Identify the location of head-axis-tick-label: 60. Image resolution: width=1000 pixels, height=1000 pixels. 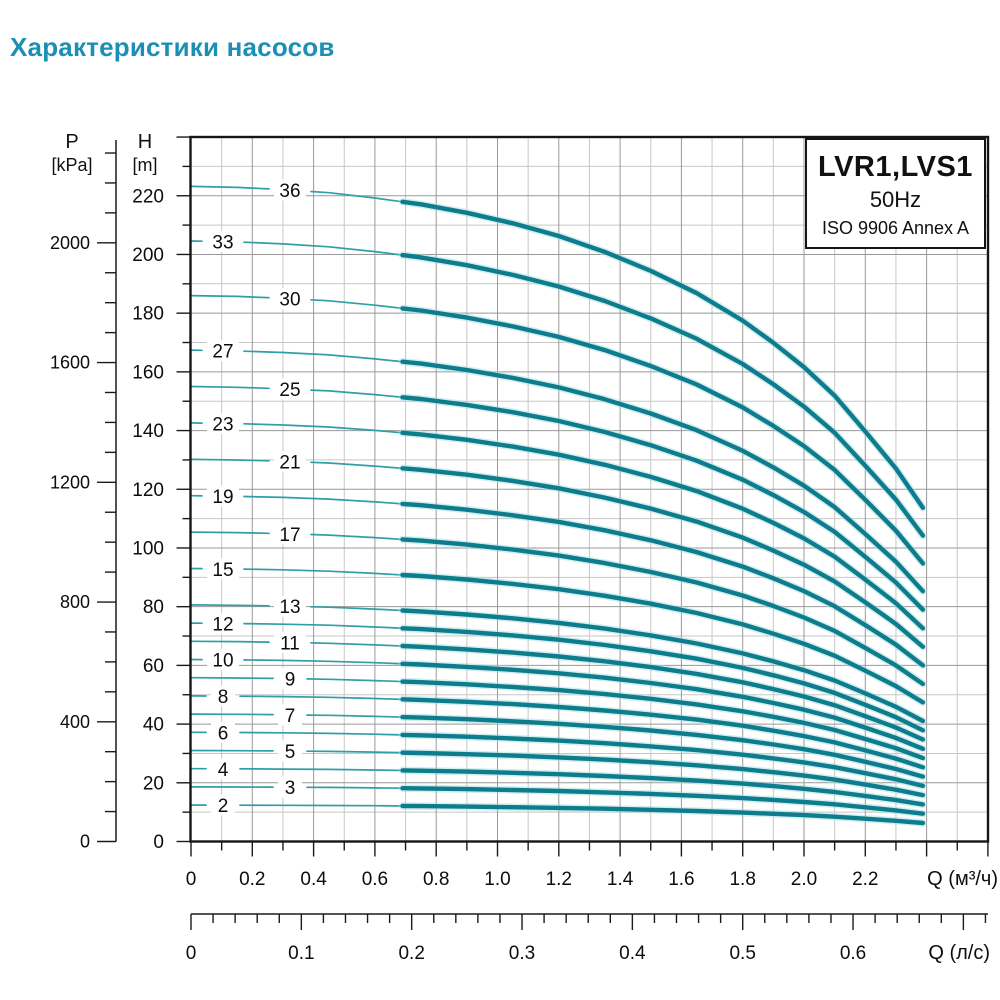
(153, 666).